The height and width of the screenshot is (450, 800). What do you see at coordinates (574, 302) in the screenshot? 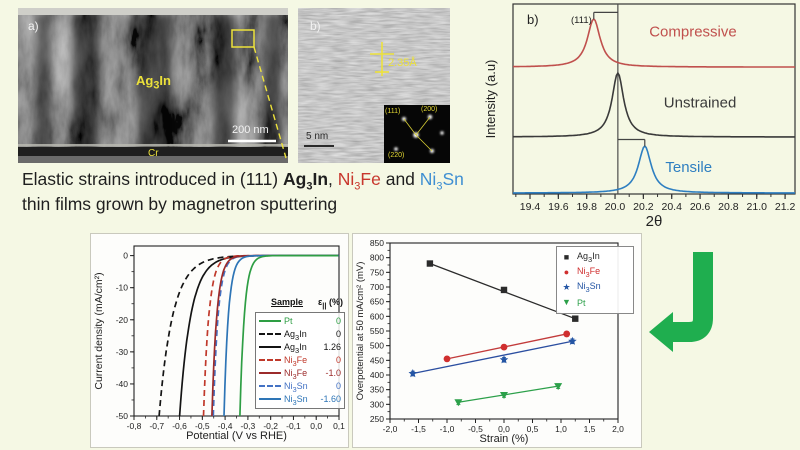
I see `sc-legend-row: ▼ Pt` at bounding box center [574, 302].